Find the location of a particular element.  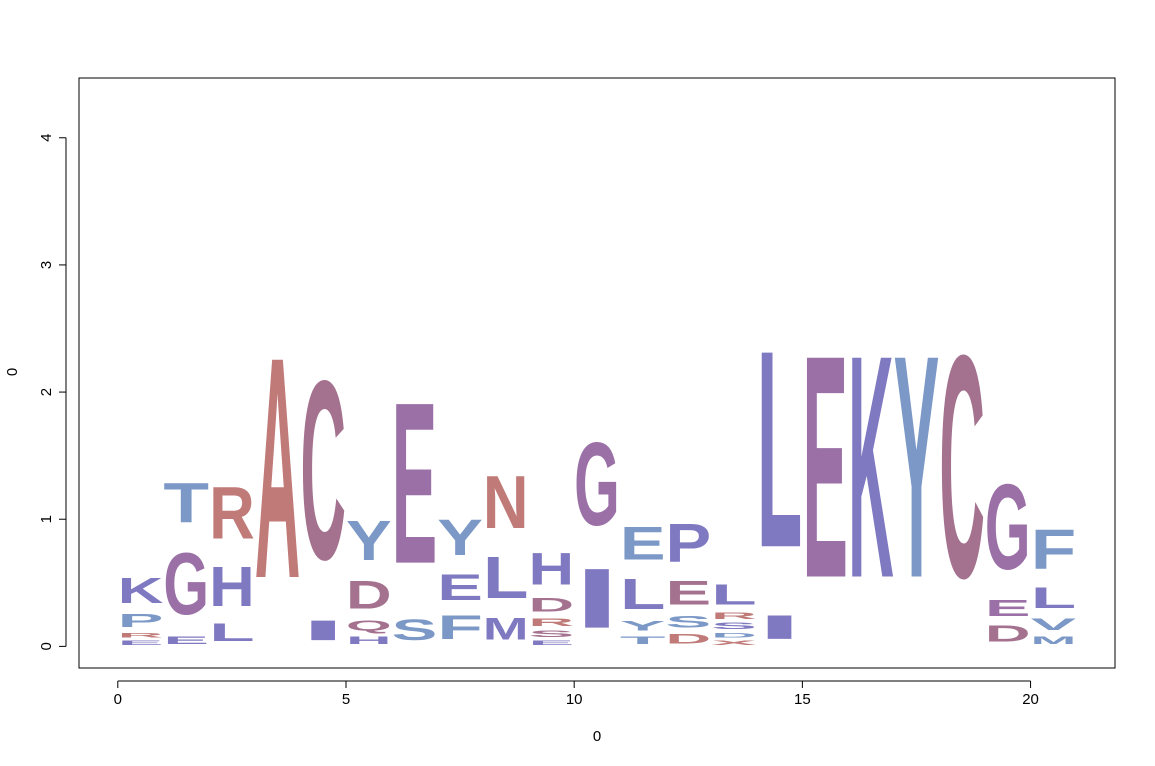

logo-letter-v: V is located at coordinates (1053, 623).